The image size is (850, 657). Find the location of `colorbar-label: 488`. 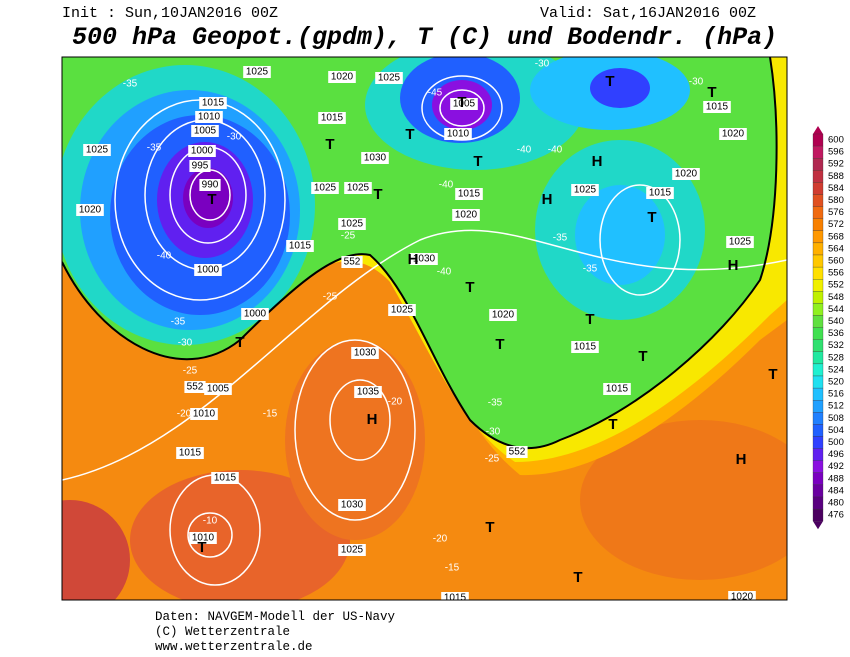

colorbar-label: 488 is located at coordinates (836, 478).